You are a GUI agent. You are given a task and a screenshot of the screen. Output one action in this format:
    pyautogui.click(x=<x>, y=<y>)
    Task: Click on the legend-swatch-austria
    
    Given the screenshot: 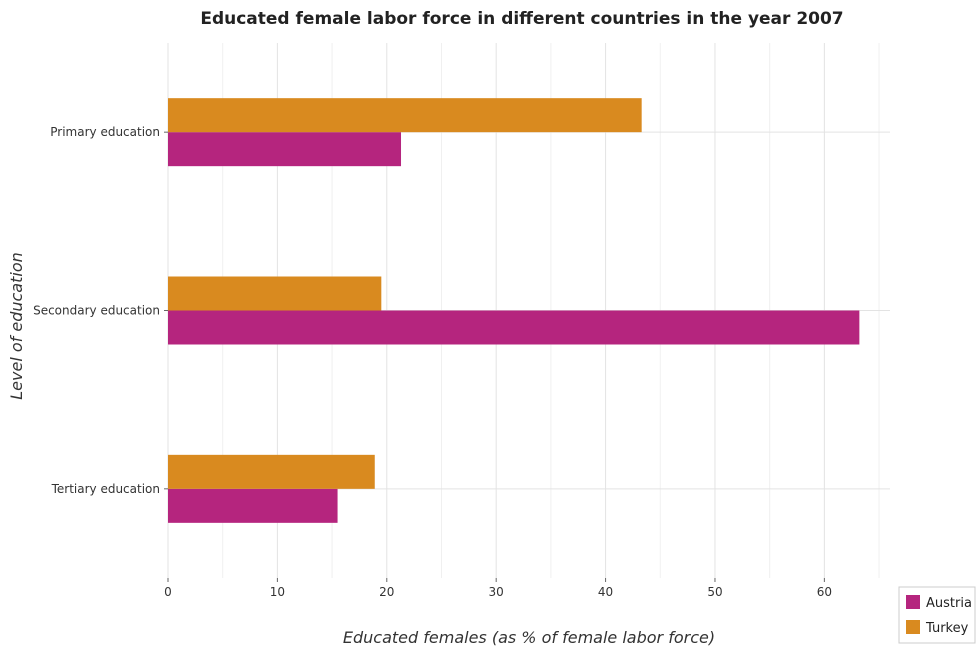 What is the action you would take?
    pyautogui.click(x=913, y=602)
    